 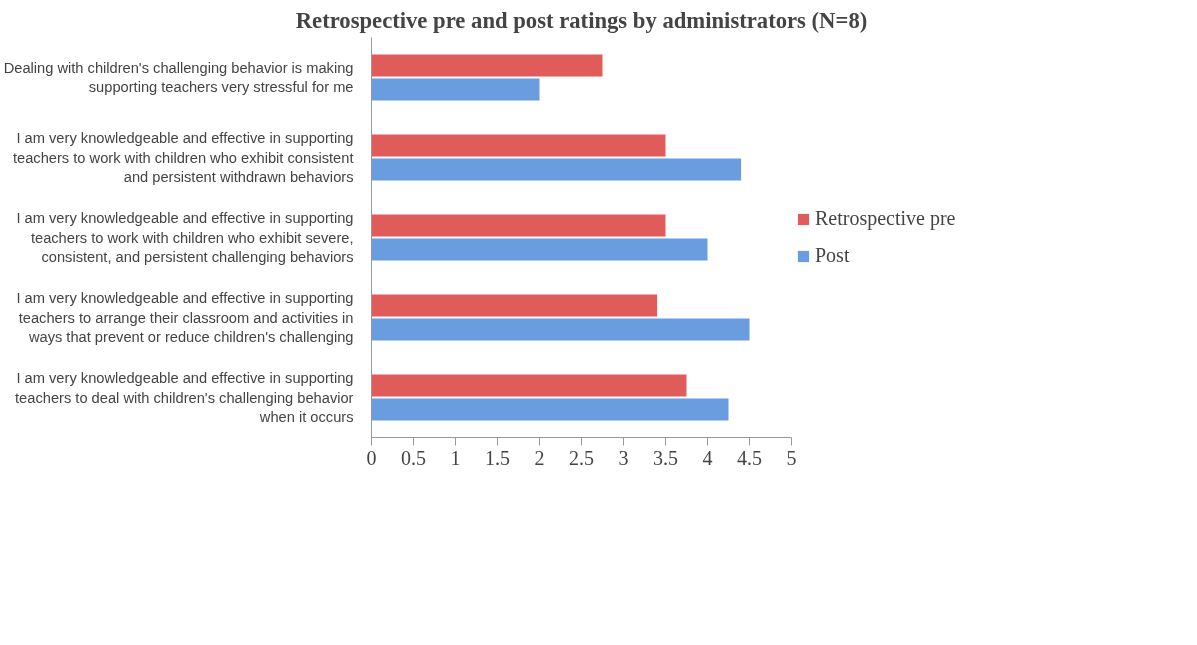 What do you see at coordinates (707, 457) in the screenshot?
I see `x-tick-label: 4` at bounding box center [707, 457].